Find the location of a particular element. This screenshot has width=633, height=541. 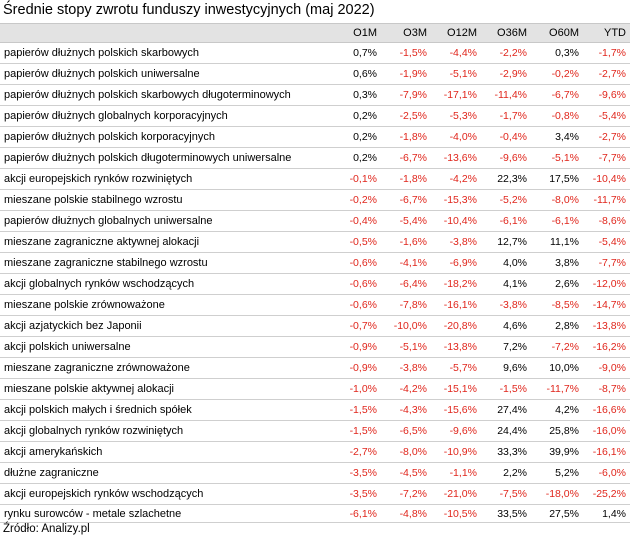

return-value-cell: -2,2% is located at coordinates (506, 53).